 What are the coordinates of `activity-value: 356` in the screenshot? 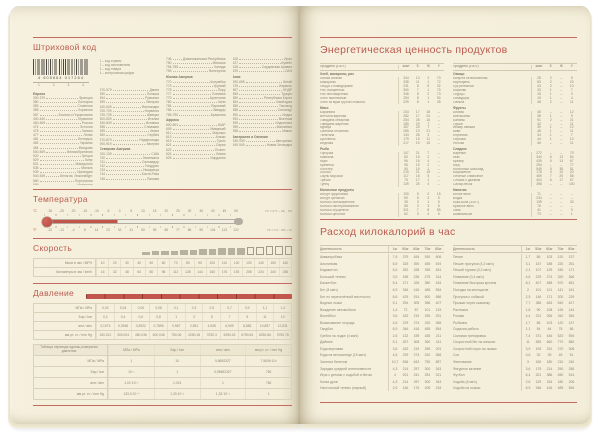 It's located at (427, 303).